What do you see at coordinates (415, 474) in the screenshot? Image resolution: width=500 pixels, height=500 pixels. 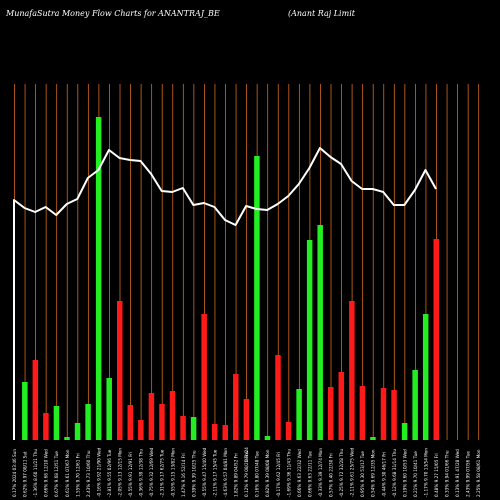 I see `x-tick-label: 0.21% 9.70 10/41 Tue` at bounding box center [415, 474].